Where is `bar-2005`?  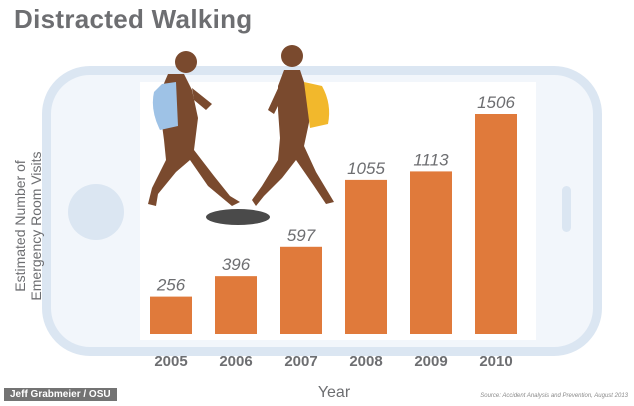 bar-2005 is located at coordinates (171, 315).